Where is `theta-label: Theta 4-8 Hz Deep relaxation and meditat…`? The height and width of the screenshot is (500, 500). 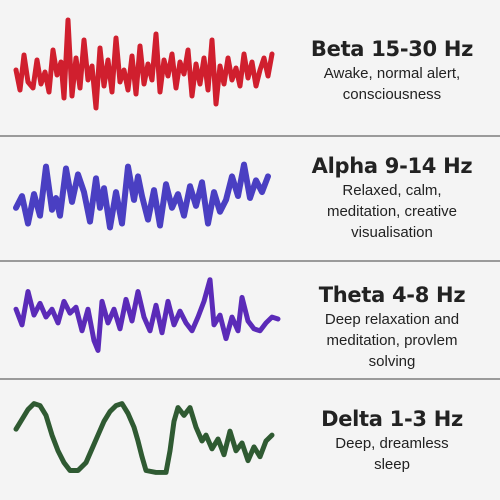 theta-label: Theta 4-8 Hz Deep relaxation and meditat… is located at coordinates (392, 326).